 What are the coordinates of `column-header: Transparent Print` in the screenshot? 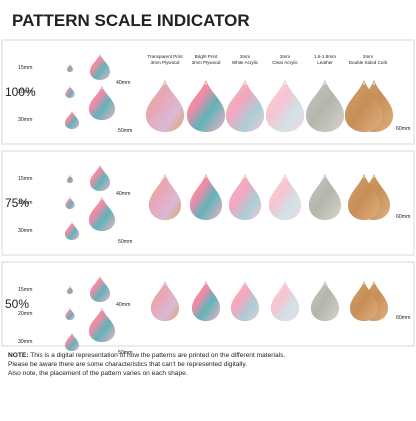 It's located at (165, 56).